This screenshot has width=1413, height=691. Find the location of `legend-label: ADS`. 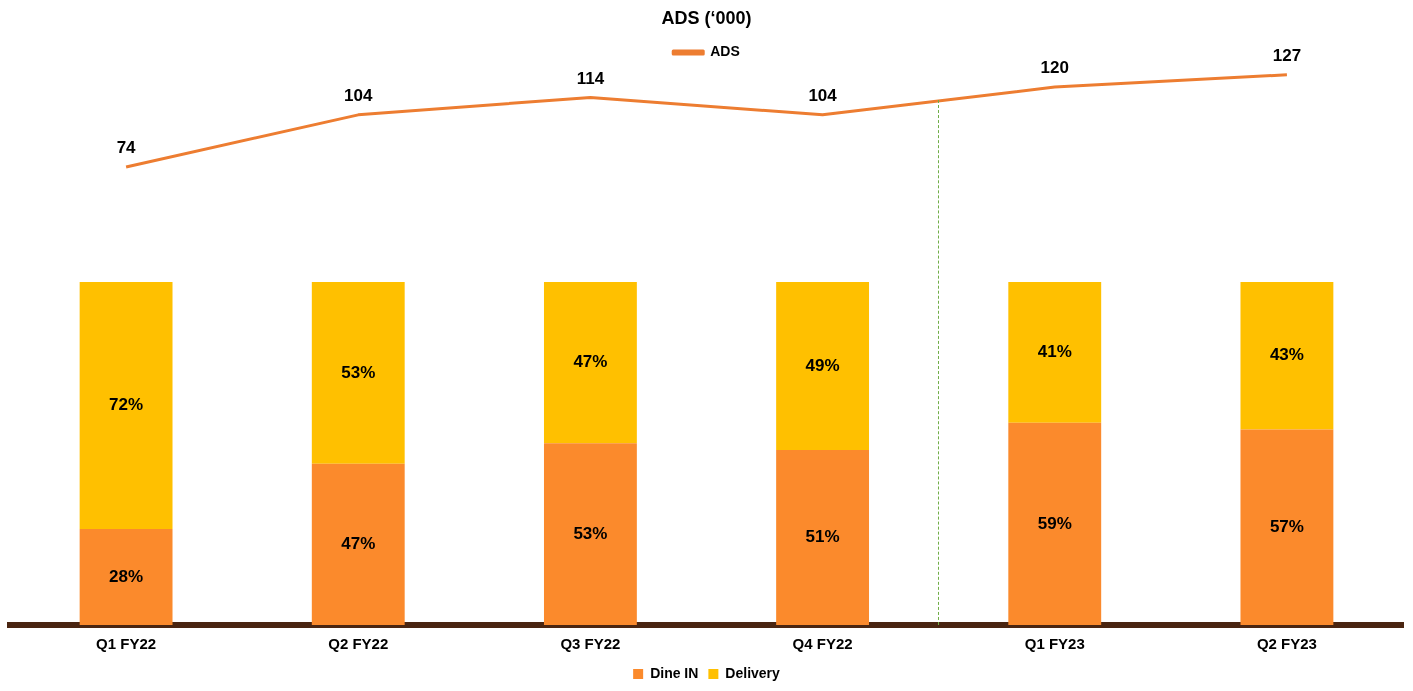

legend-label: ADS is located at coordinates (725, 51).